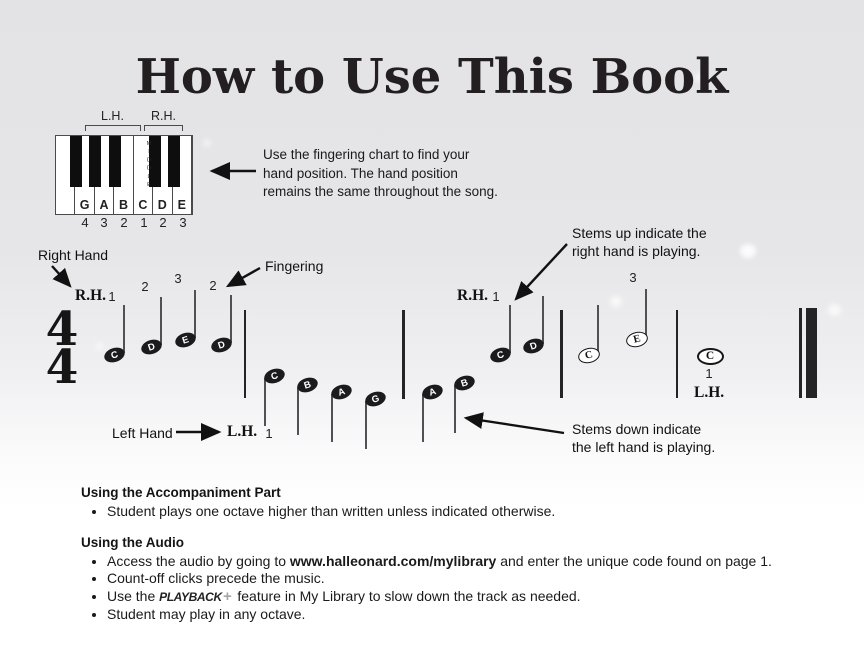  What do you see at coordinates (366, 154) in the screenshot?
I see `caption-line: Use the fingering chart to find your` at bounding box center [366, 154].